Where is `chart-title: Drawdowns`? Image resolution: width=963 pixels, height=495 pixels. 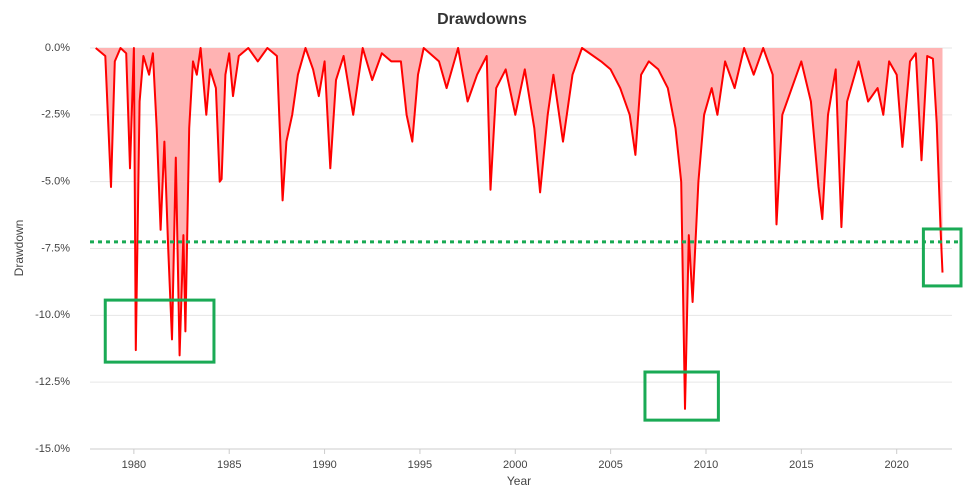 chart-title: Drawdowns is located at coordinates (482, 19).